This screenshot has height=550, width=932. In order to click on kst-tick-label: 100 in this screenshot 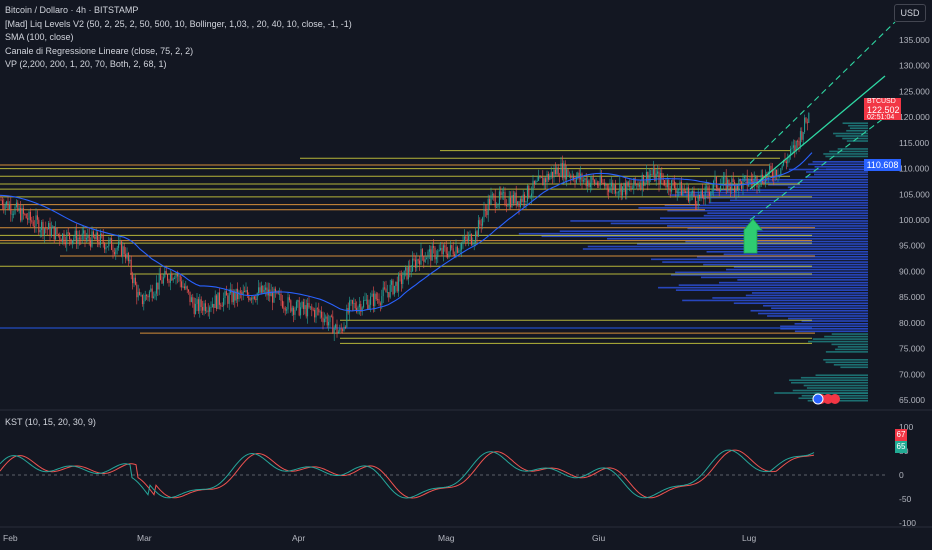, I will do `click(906, 427)`.